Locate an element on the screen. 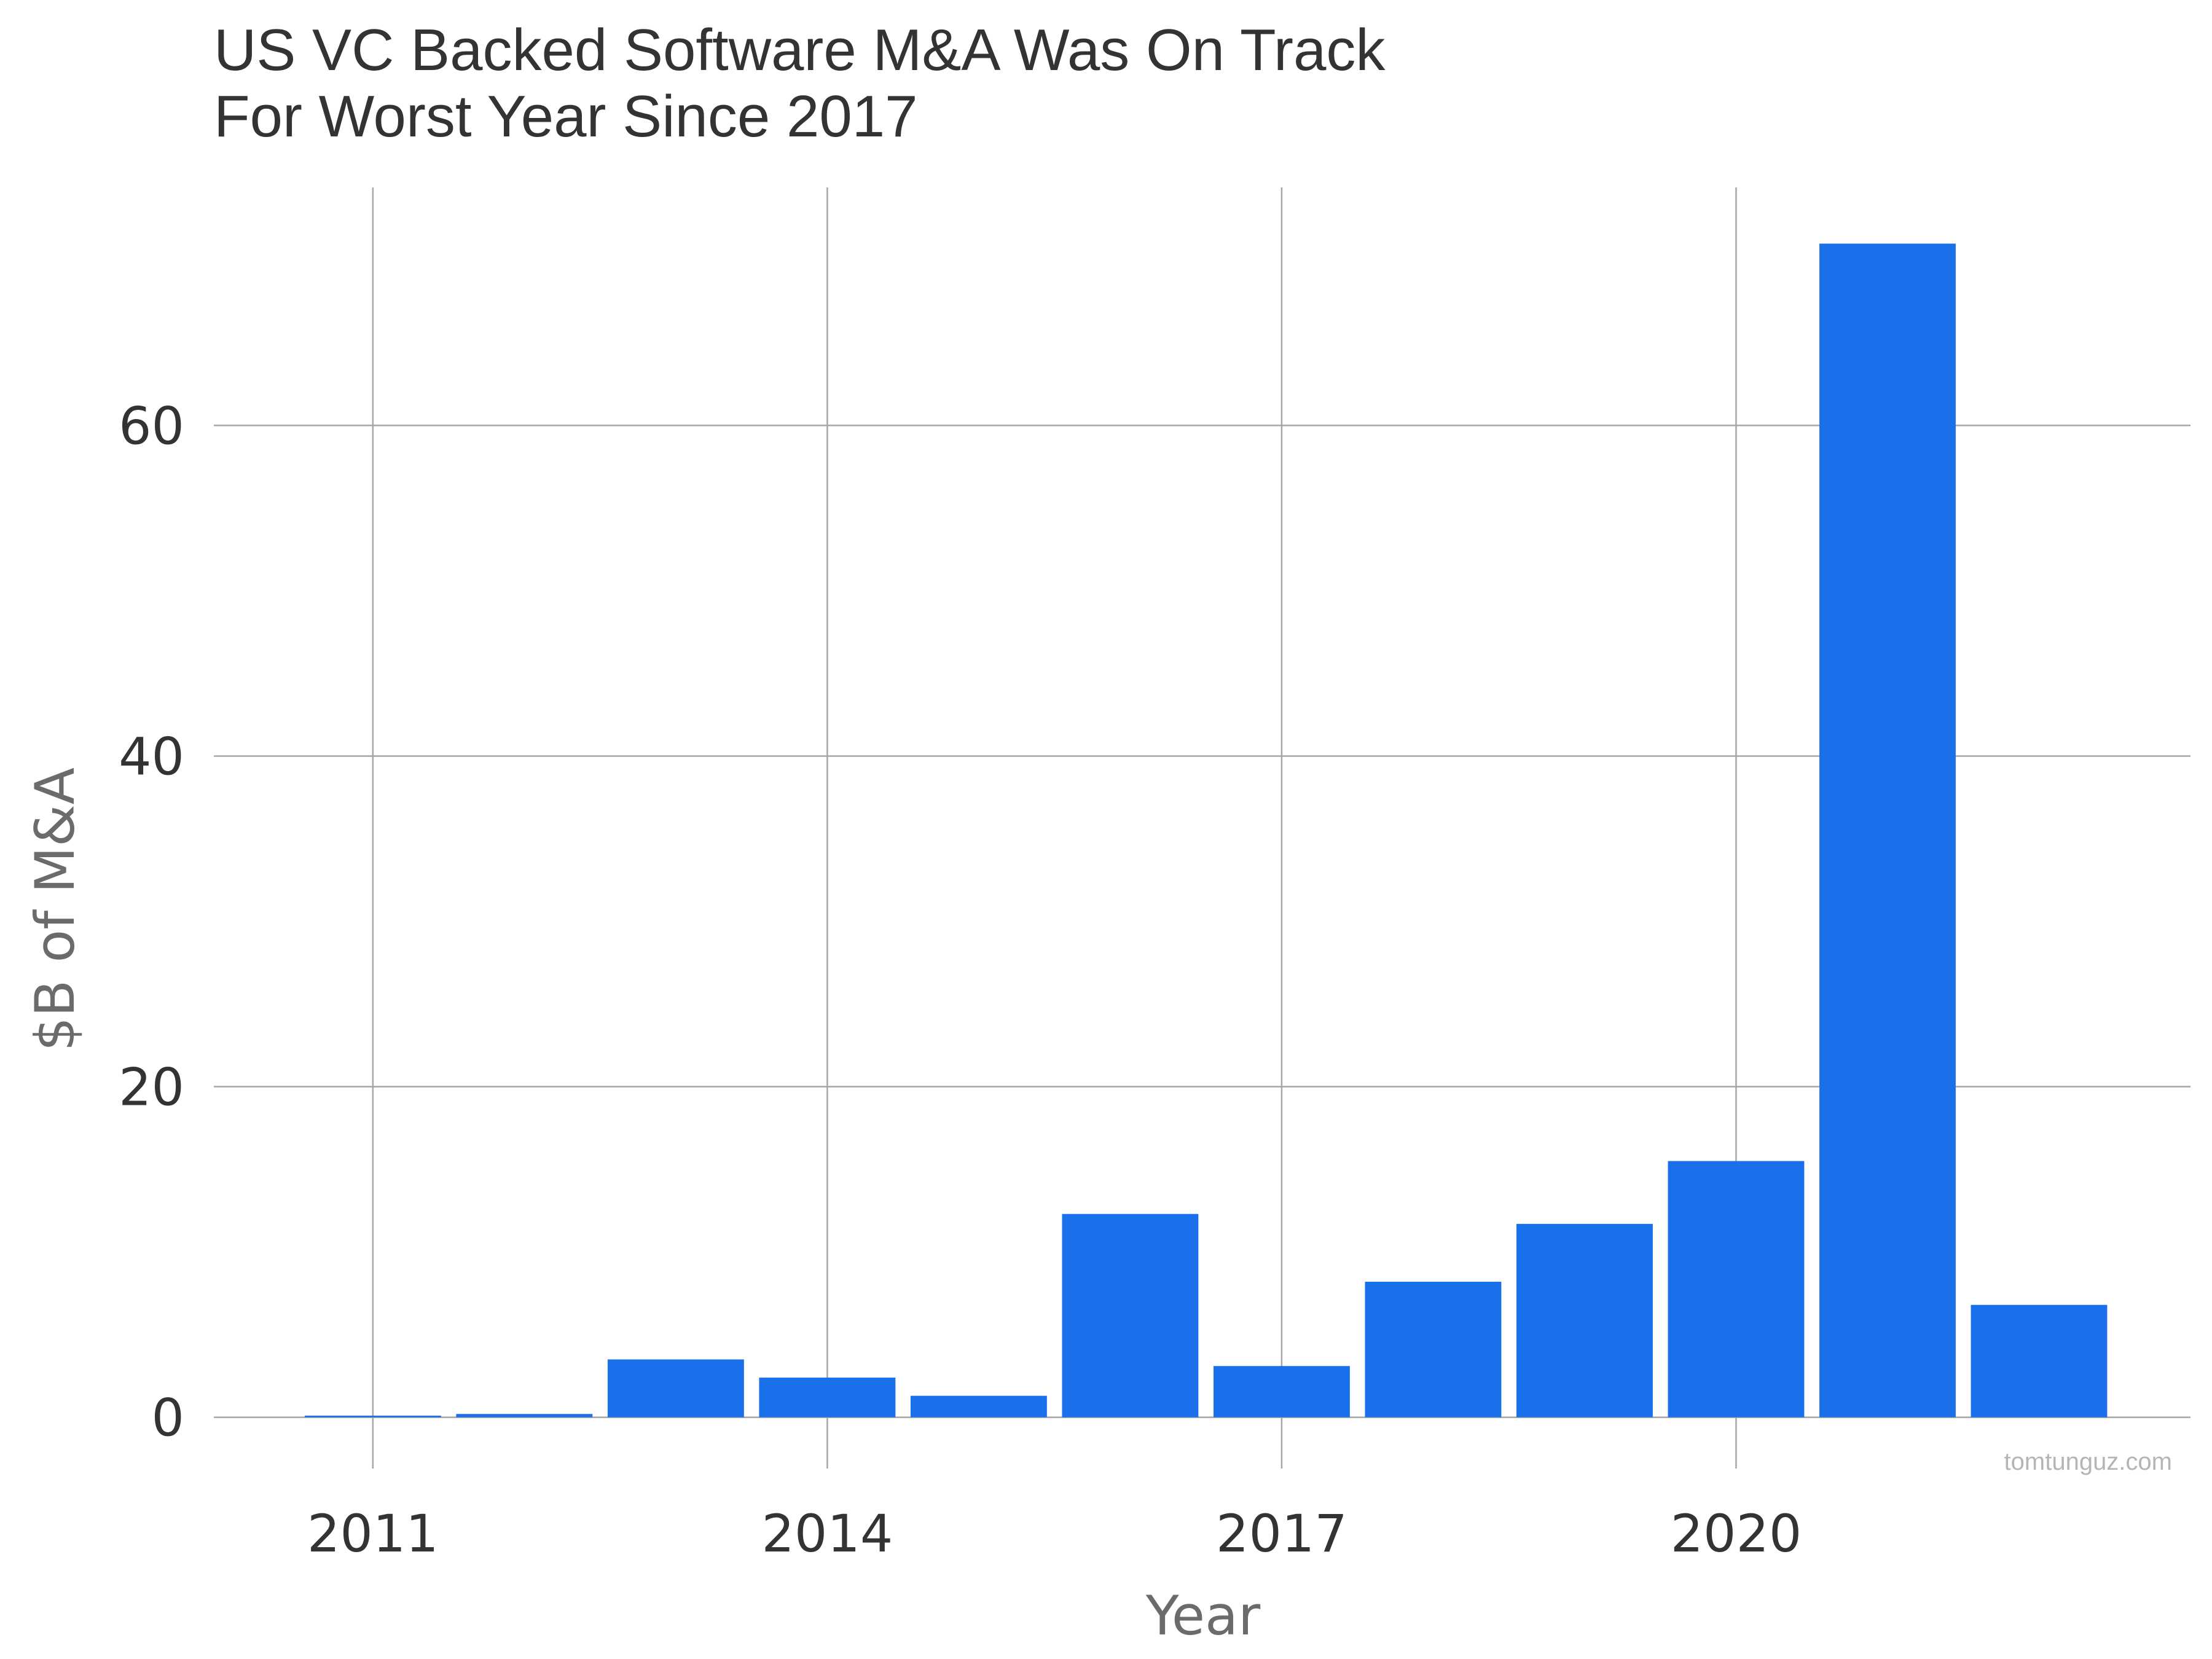  y-tick-label-40: 40 is located at coordinates (151, 756).